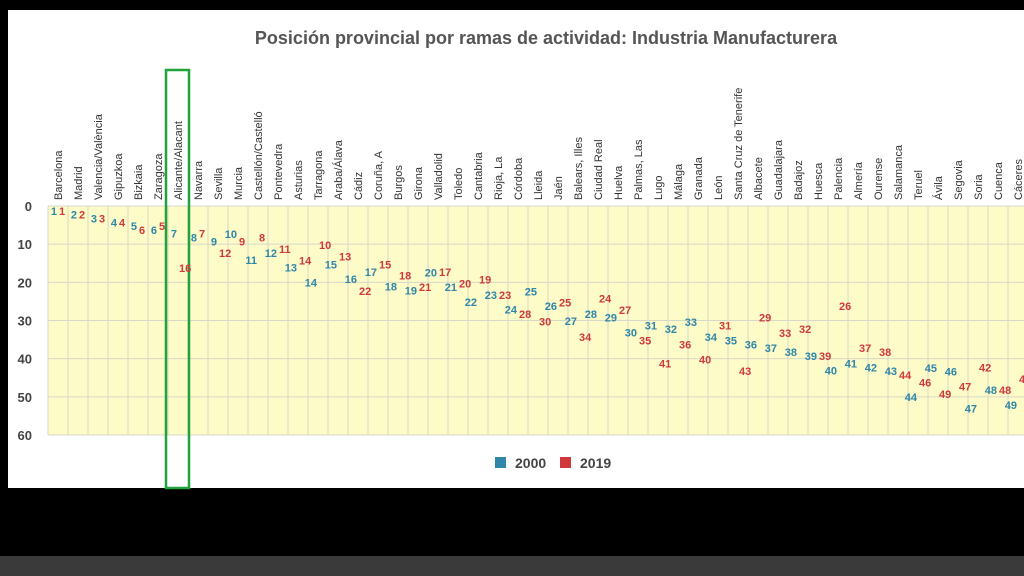  What do you see at coordinates (553, 463) in the screenshot?
I see `legend: 2000 2019` at bounding box center [553, 463].